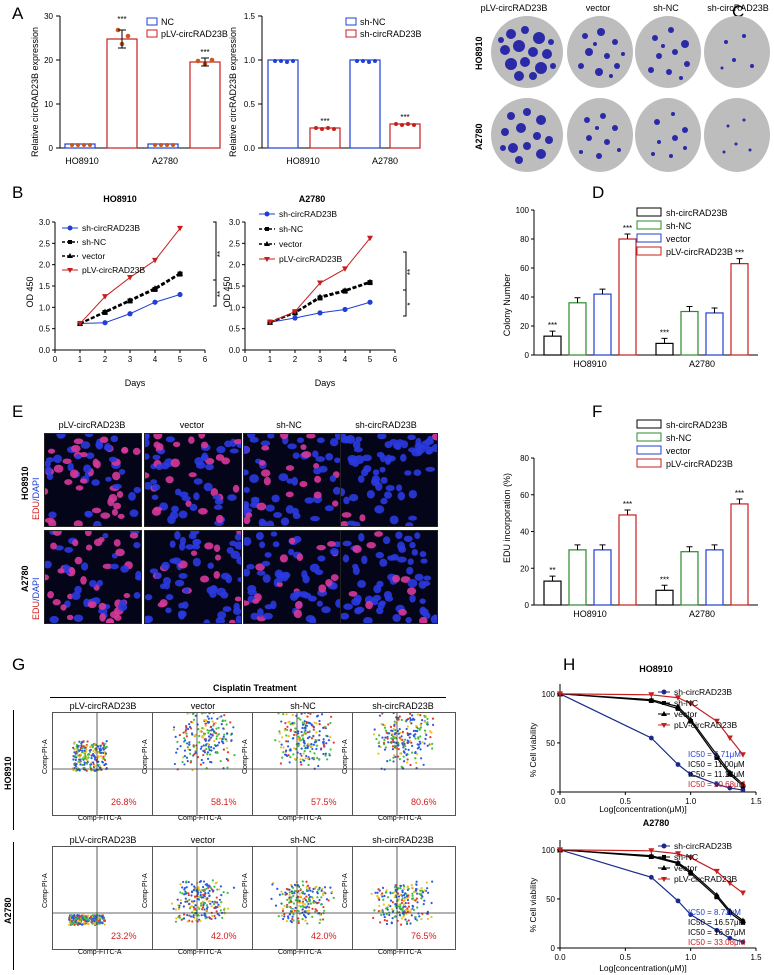  Describe the element at coordinates (324, 121) in the screenshot. I see `panel-a-right-sig-1: ***` at that location.